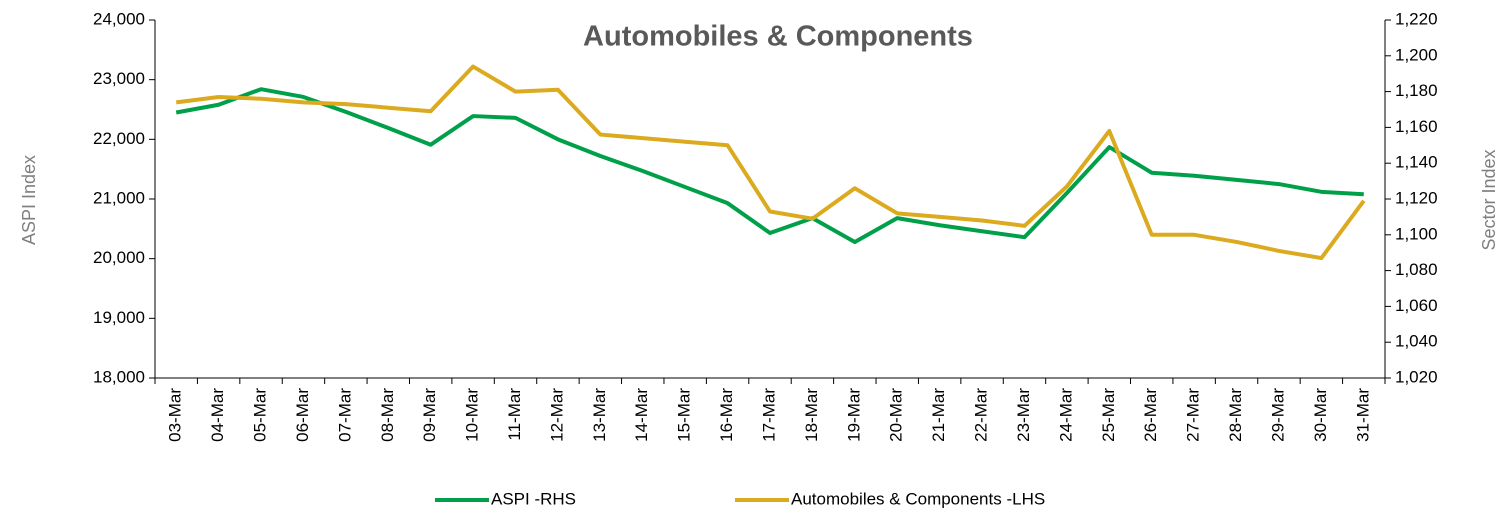 The height and width of the screenshot is (513, 1506). What do you see at coordinates (556, 415) in the screenshot?
I see `x-tick-label: 12-Mar` at bounding box center [556, 415].